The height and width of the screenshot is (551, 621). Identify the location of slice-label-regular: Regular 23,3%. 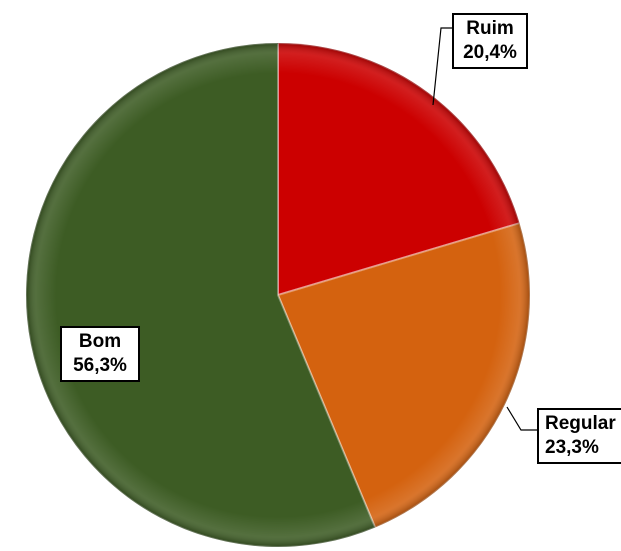
(579, 436).